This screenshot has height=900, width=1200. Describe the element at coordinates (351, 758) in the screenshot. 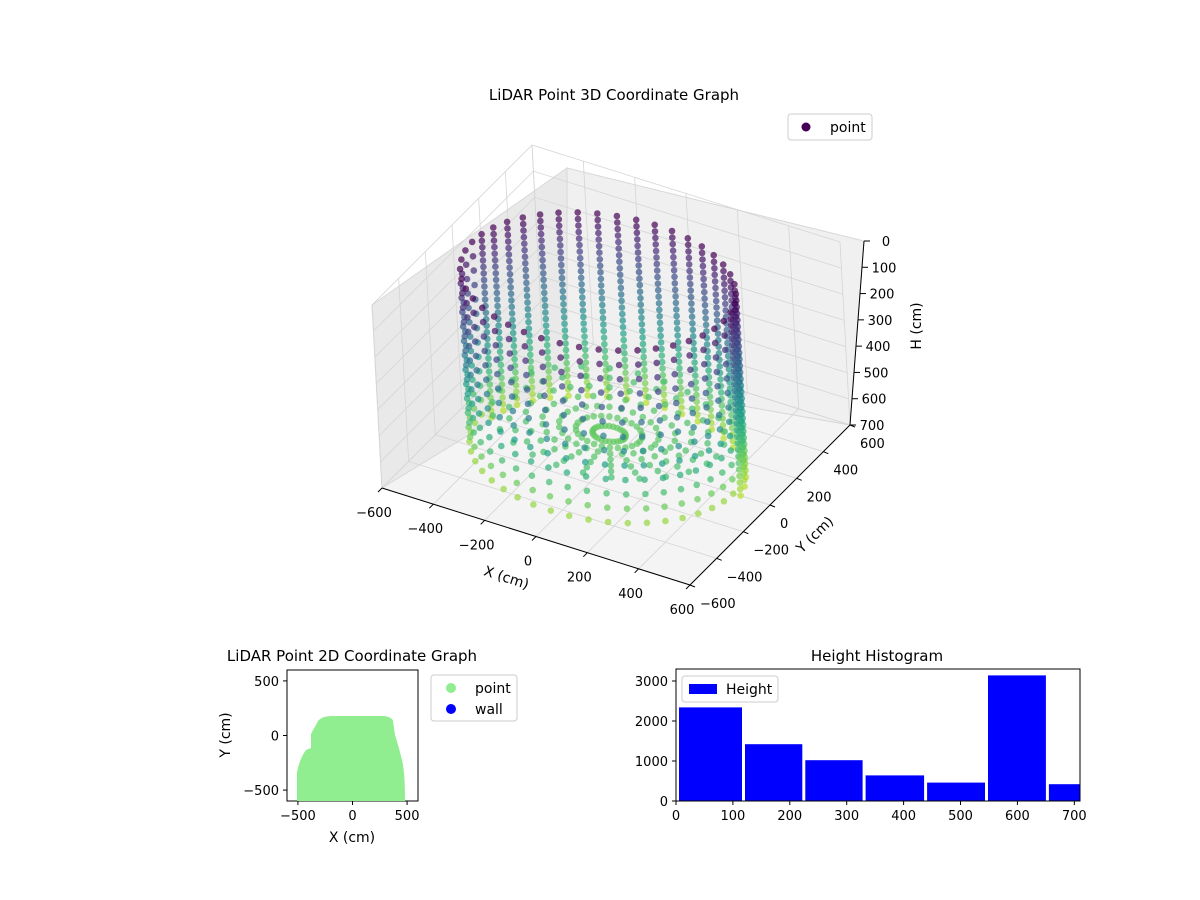

I see `point-region` at that location.